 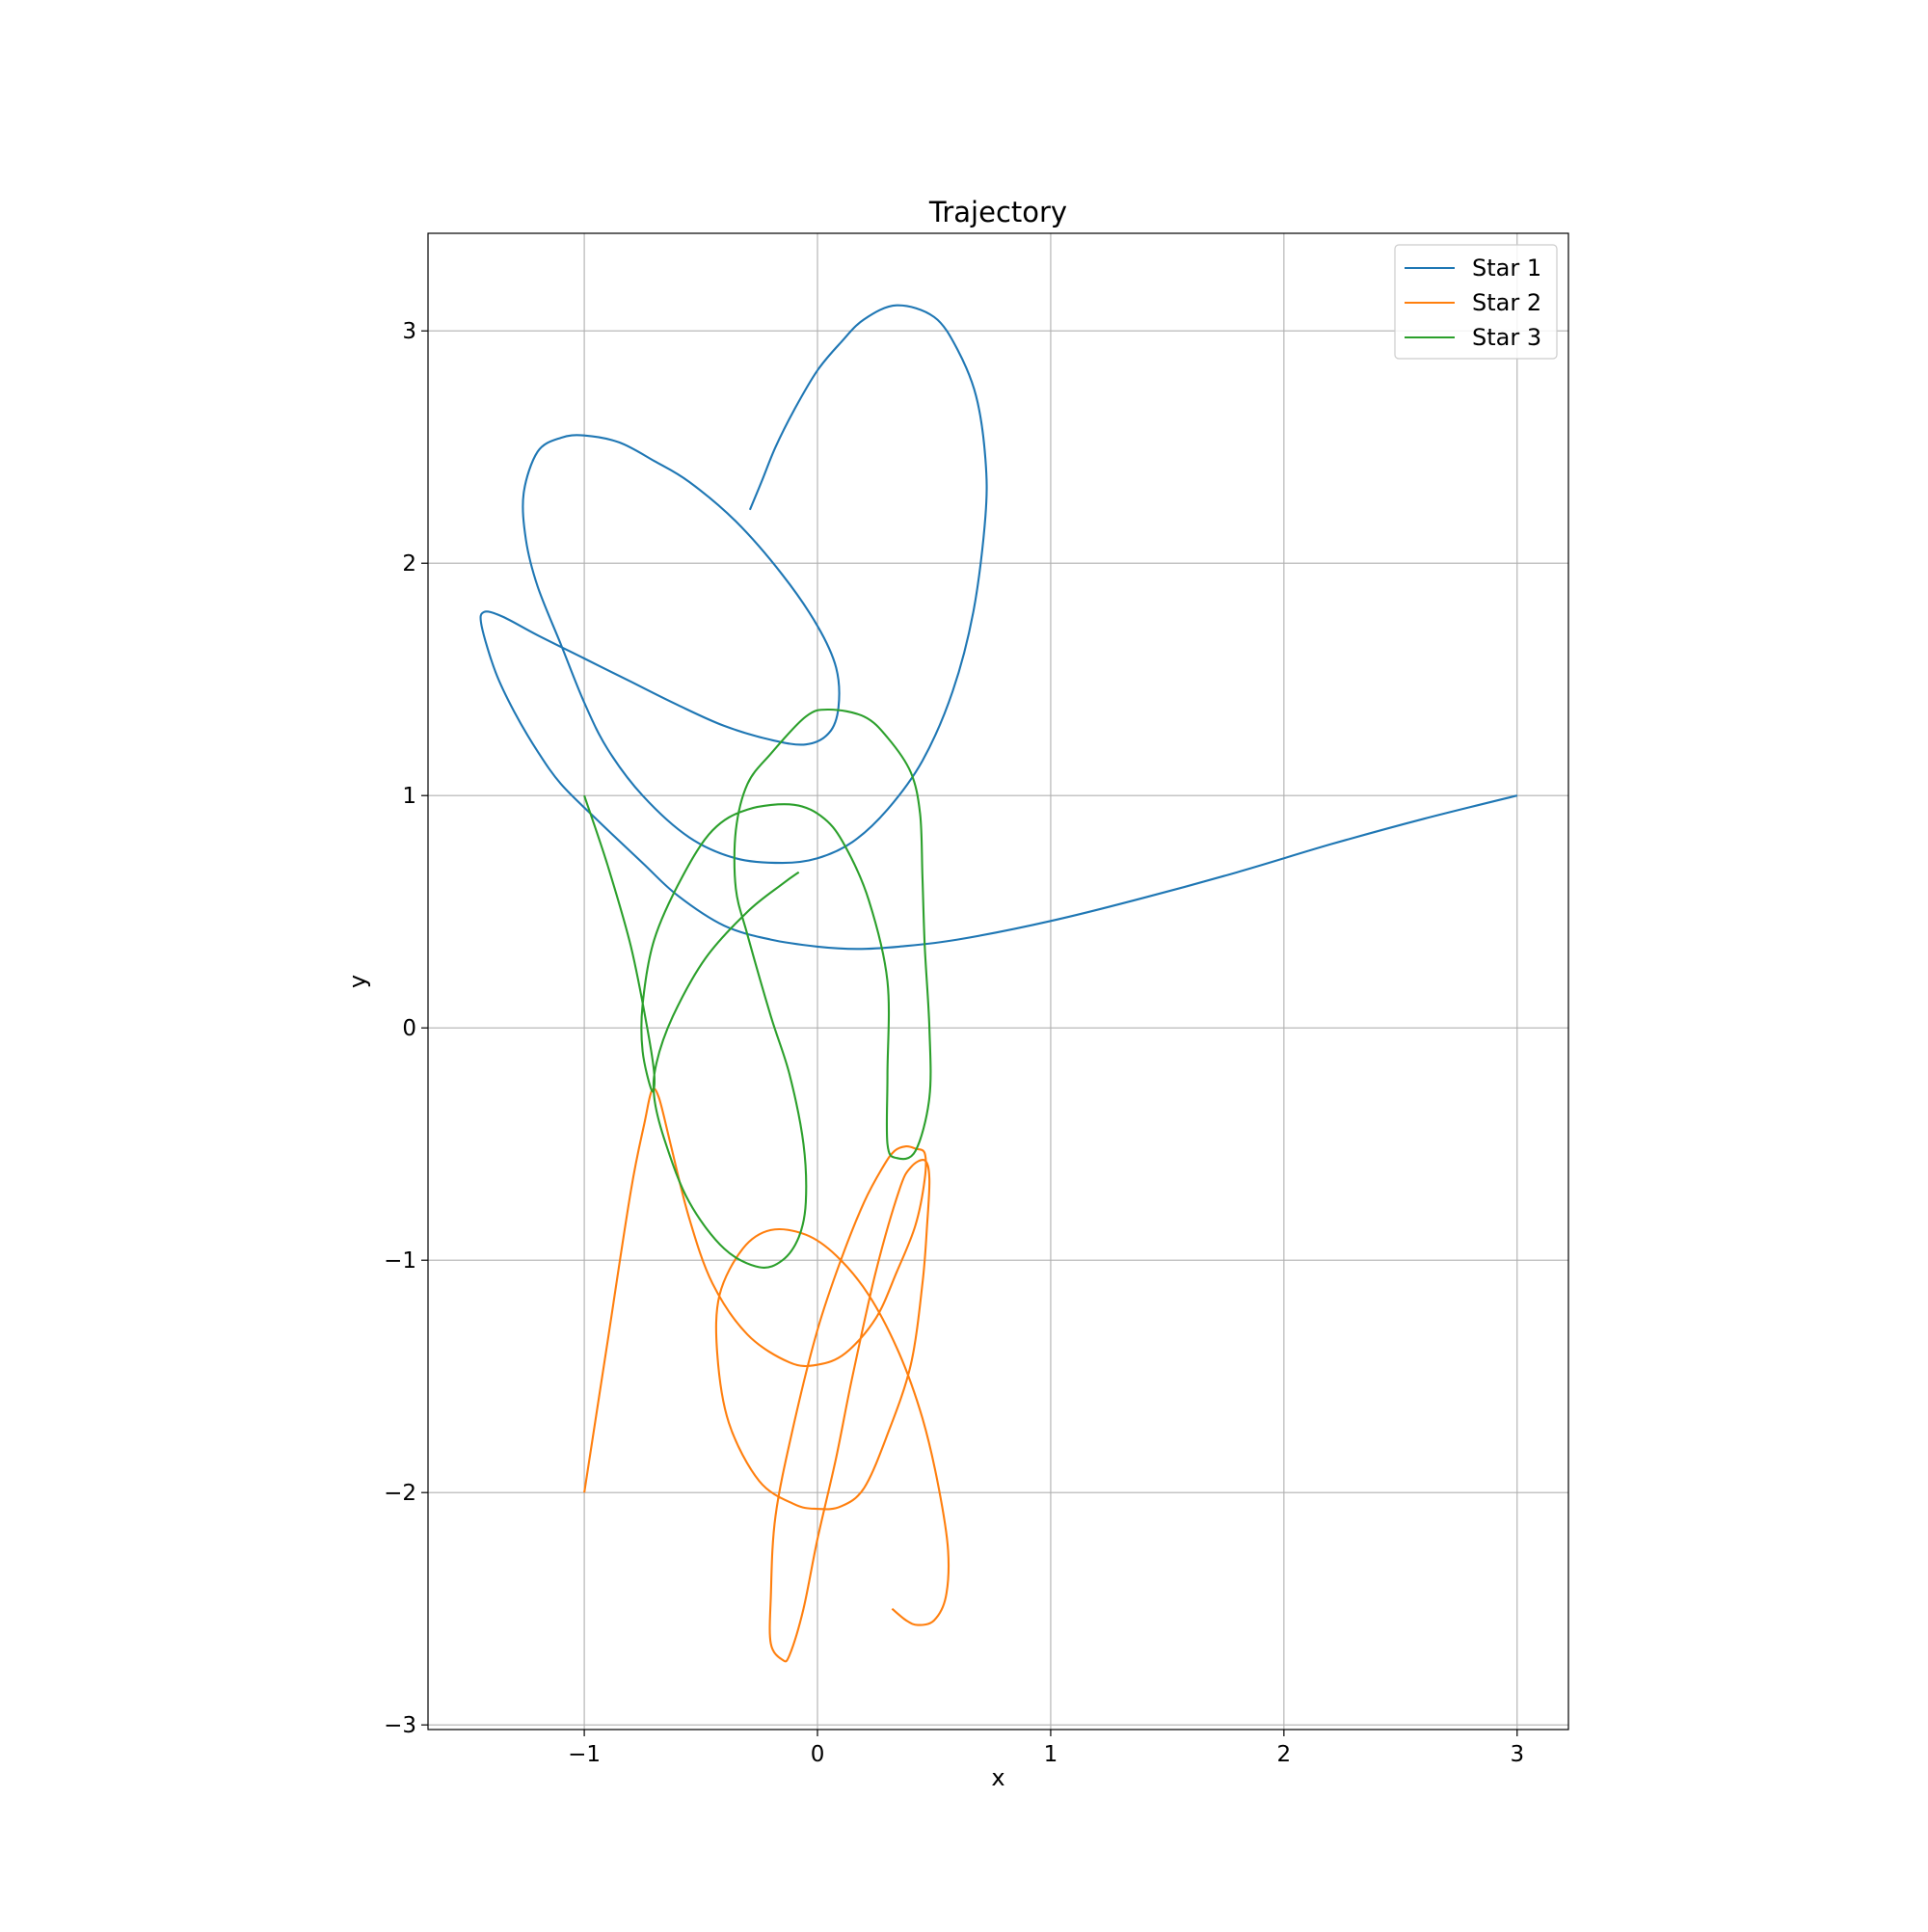 What do you see at coordinates (997, 1778) in the screenshot?
I see `x-axis-label: x` at bounding box center [997, 1778].